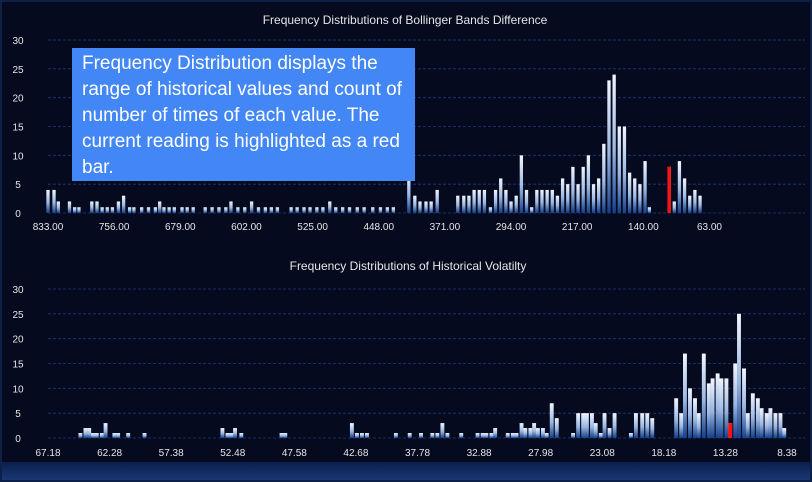  What do you see at coordinates (511, 227) in the screenshot?
I see `x-tick-label: 294.00` at bounding box center [511, 227].